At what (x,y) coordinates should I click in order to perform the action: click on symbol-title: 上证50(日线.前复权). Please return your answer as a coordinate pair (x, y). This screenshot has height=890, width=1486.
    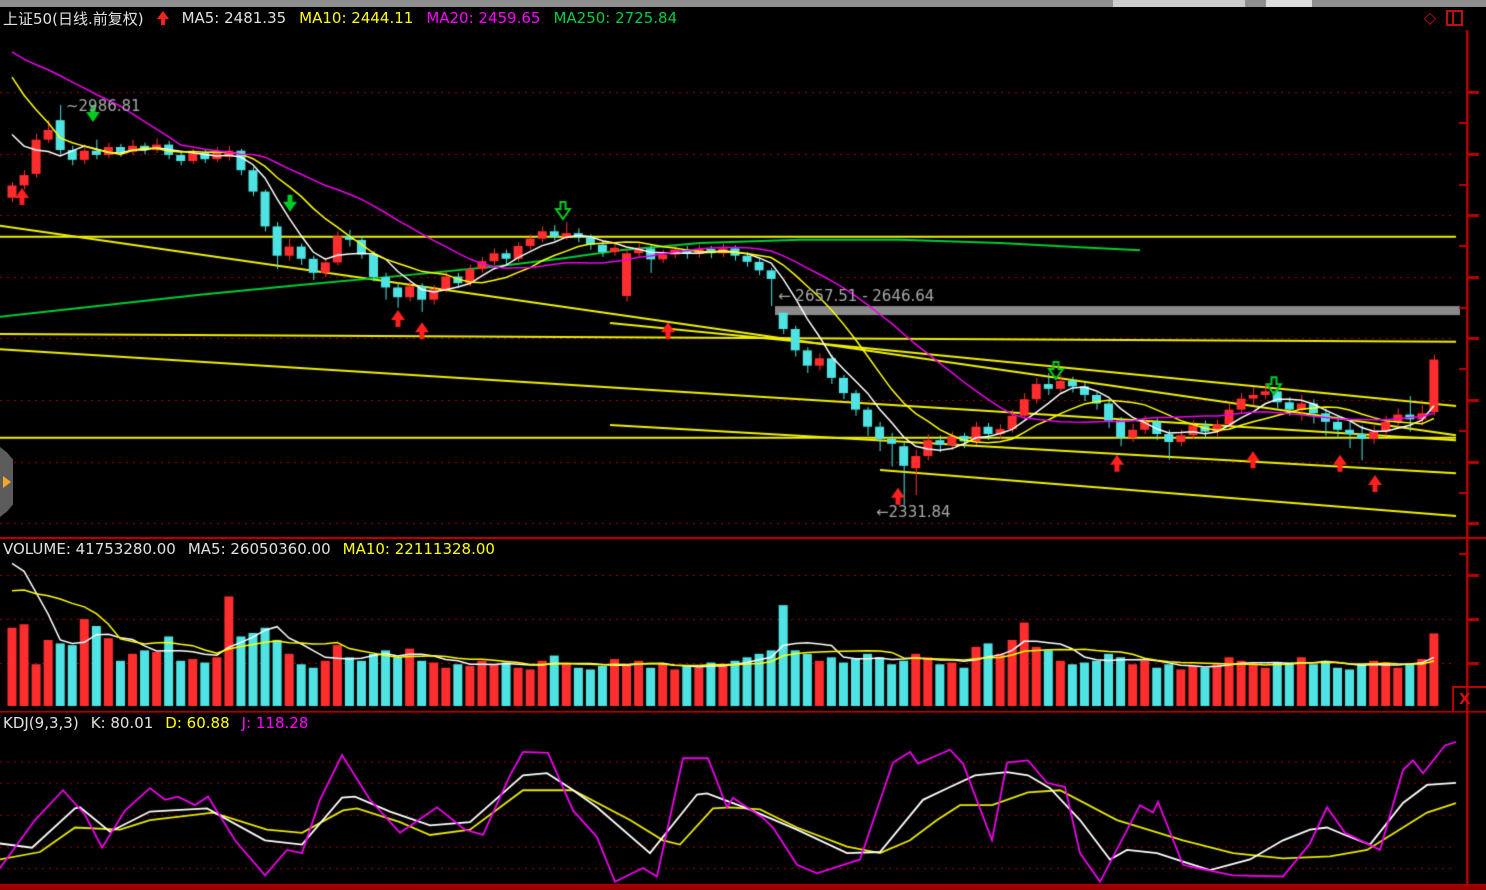
    Looking at the image, I should click on (73, 18).